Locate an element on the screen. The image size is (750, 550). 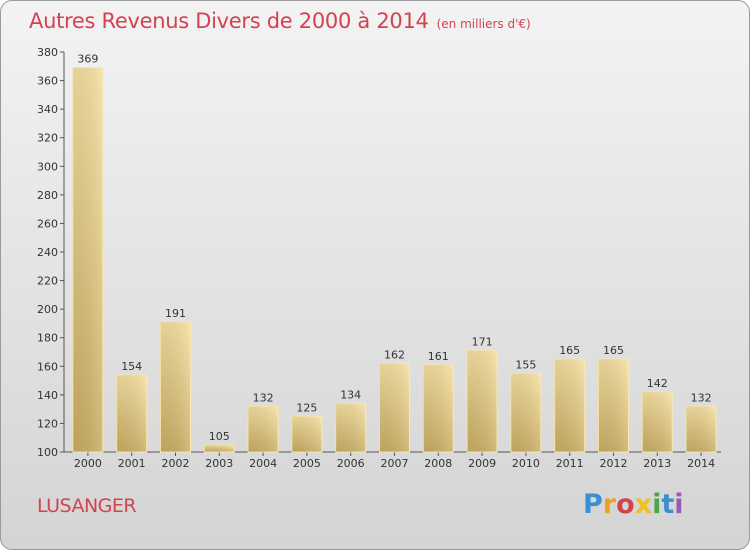
x-tick-label: 2004 is located at coordinates (263, 463).